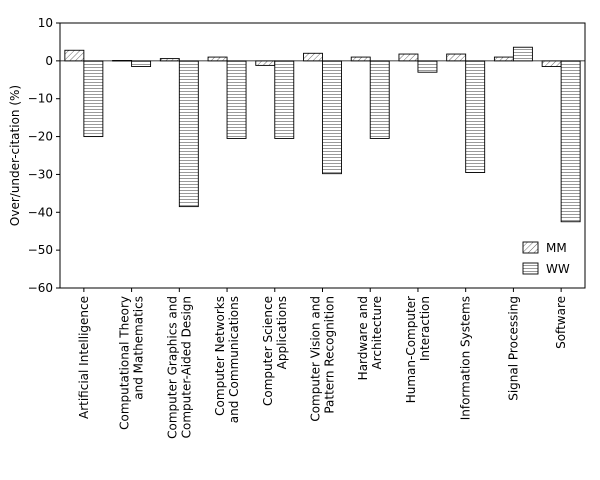  I want to click on x-tick-label-line: Applications, so click(282, 332).